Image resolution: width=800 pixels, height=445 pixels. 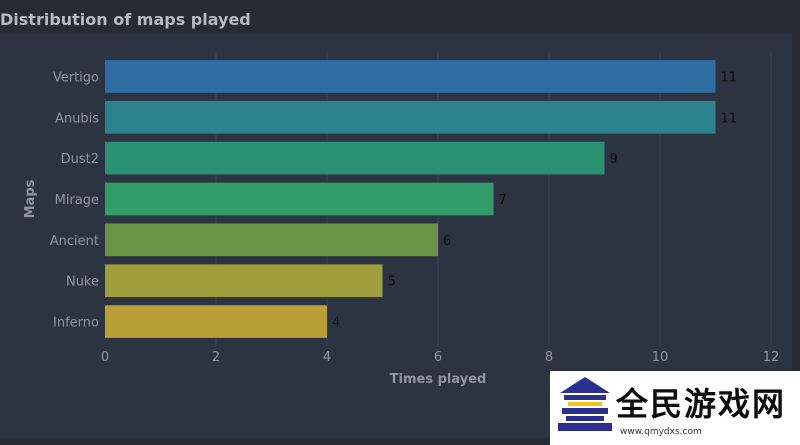 I want to click on bar-dust2, so click(x=355, y=158).